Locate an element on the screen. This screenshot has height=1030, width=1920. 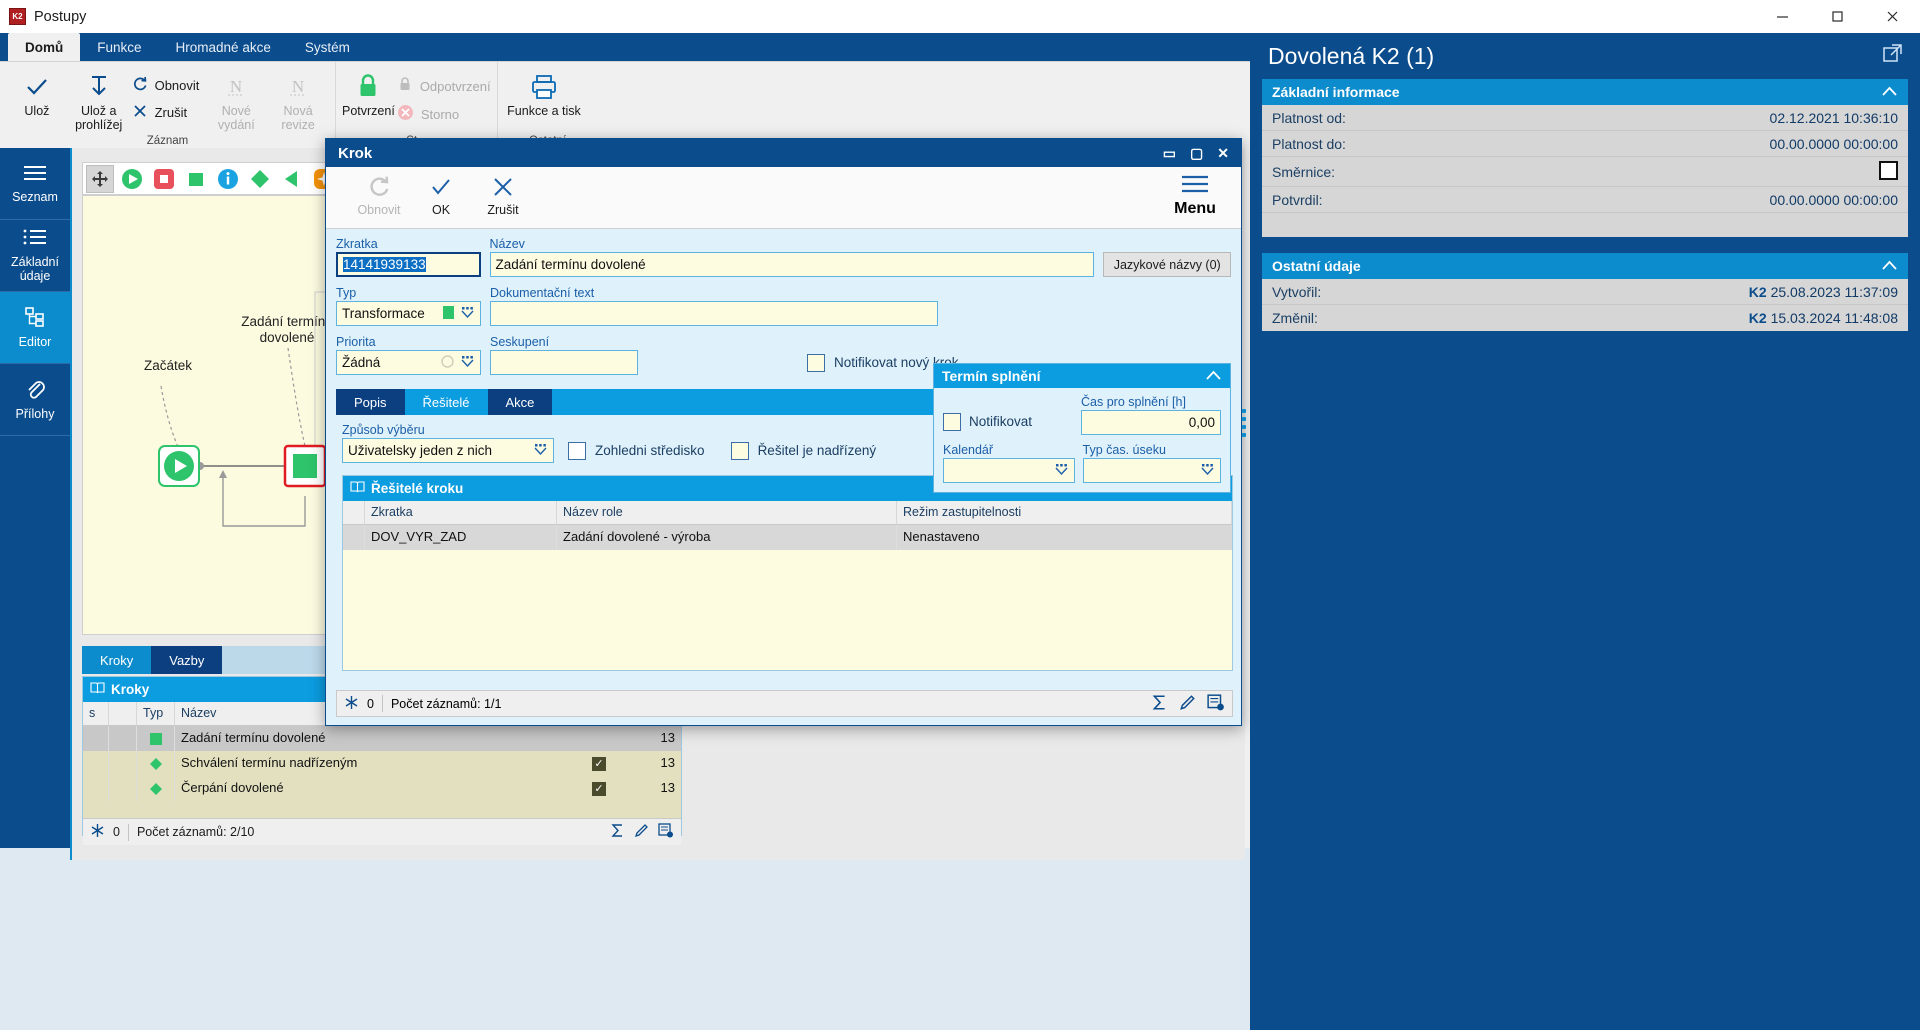
storno-button: Storno is located at coordinates (446, 114).